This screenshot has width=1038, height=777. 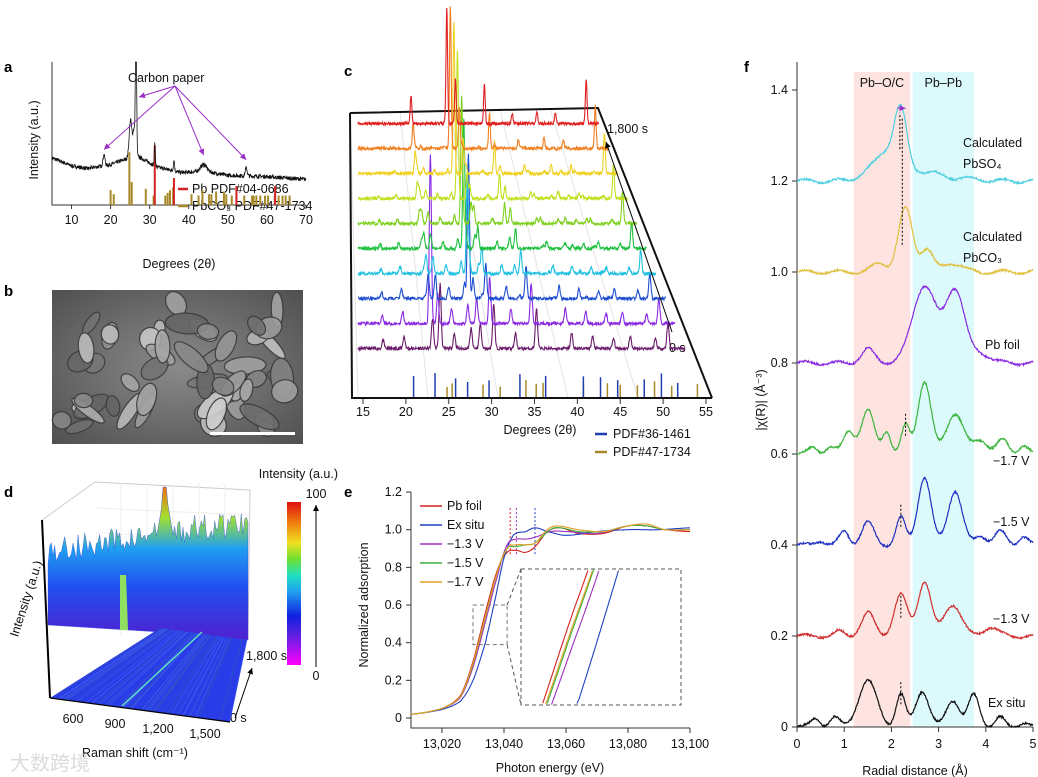 What do you see at coordinates (882, 399) in the screenshot?
I see `band-region` at bounding box center [882, 399].